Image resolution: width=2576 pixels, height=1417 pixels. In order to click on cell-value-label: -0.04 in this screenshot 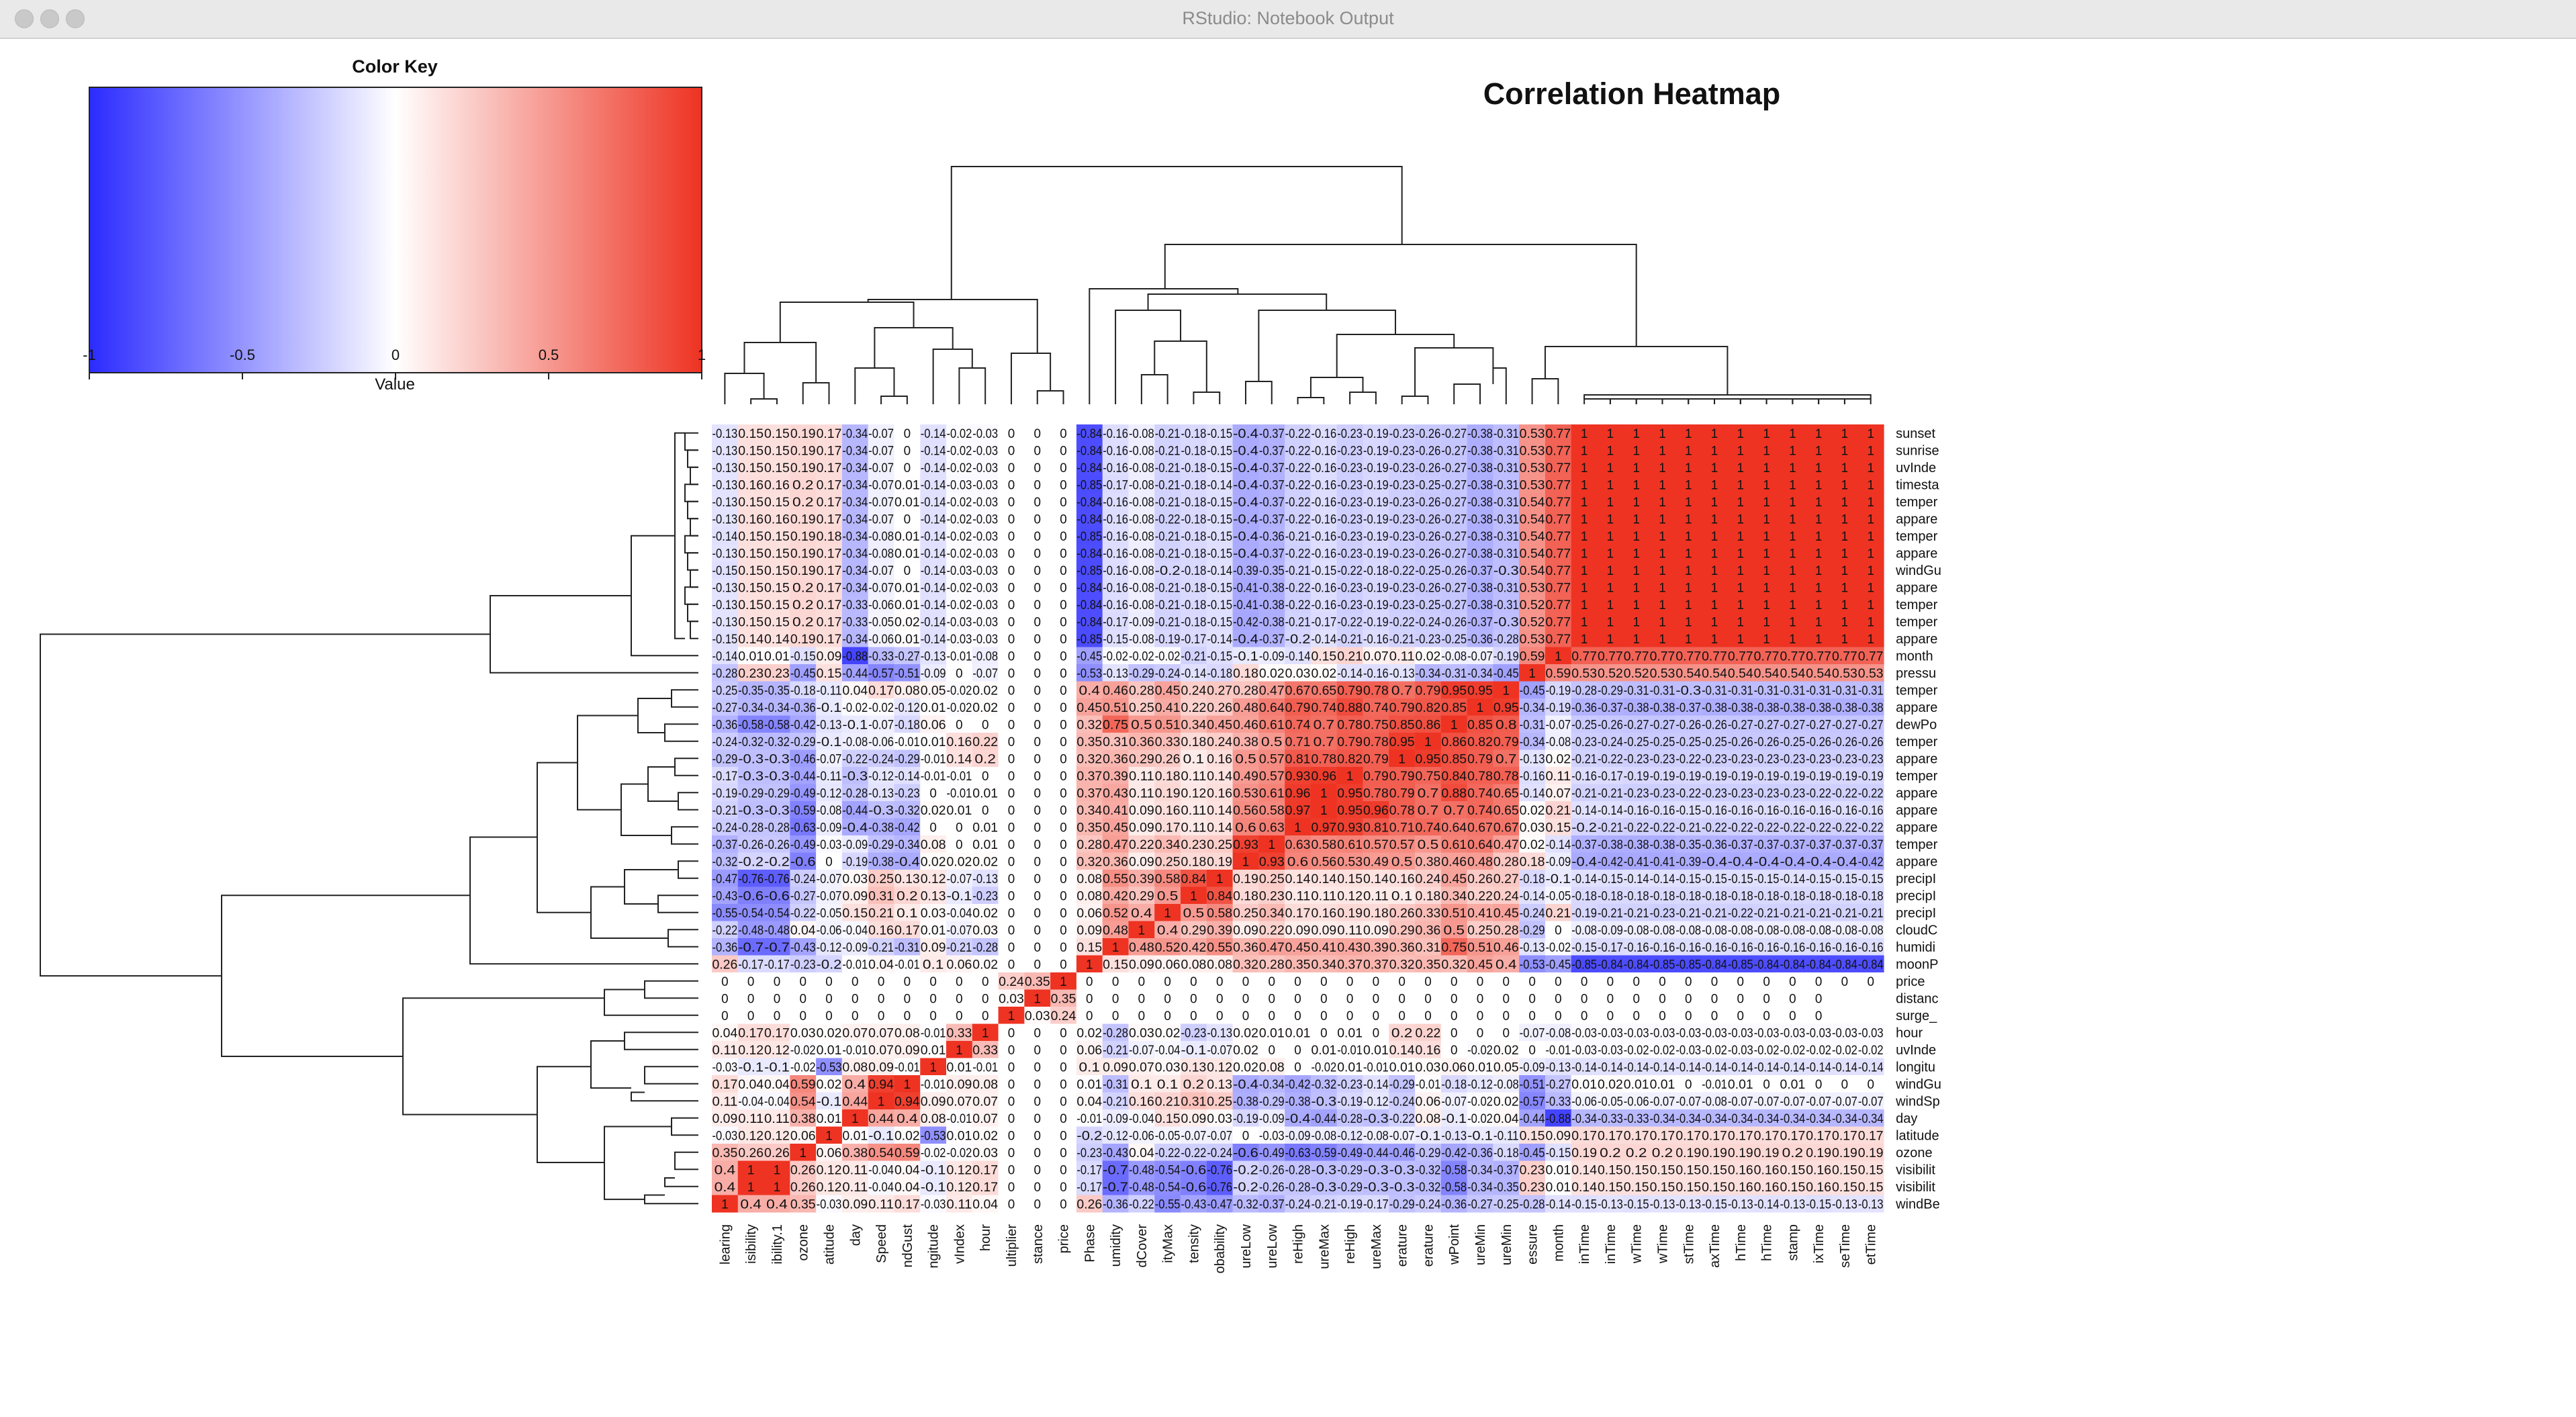, I will do `click(1168, 1051)`.